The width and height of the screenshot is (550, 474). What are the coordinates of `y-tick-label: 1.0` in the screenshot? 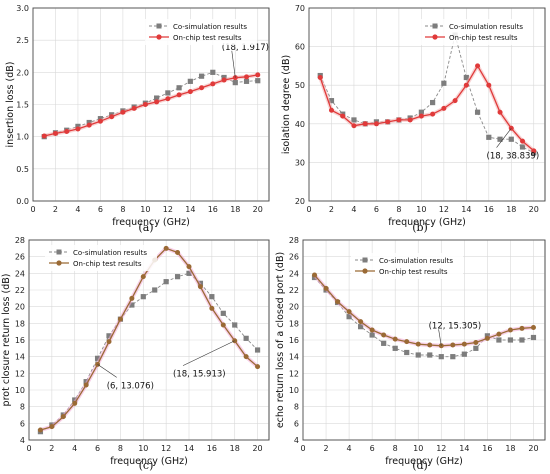 It's located at (22, 137).